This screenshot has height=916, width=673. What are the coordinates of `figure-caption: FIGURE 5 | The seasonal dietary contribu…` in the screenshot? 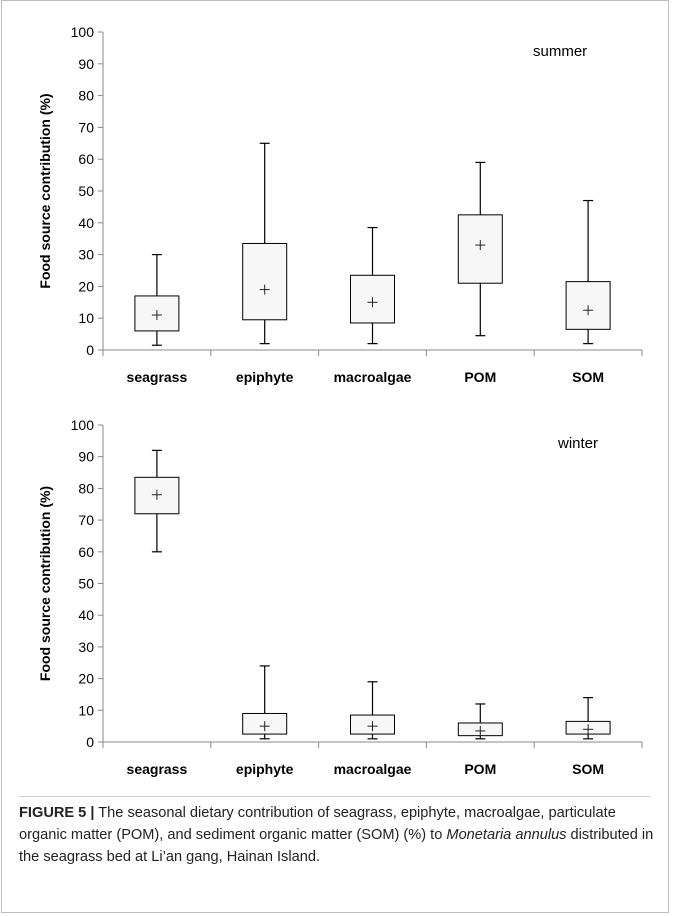 It's located at (337, 835).